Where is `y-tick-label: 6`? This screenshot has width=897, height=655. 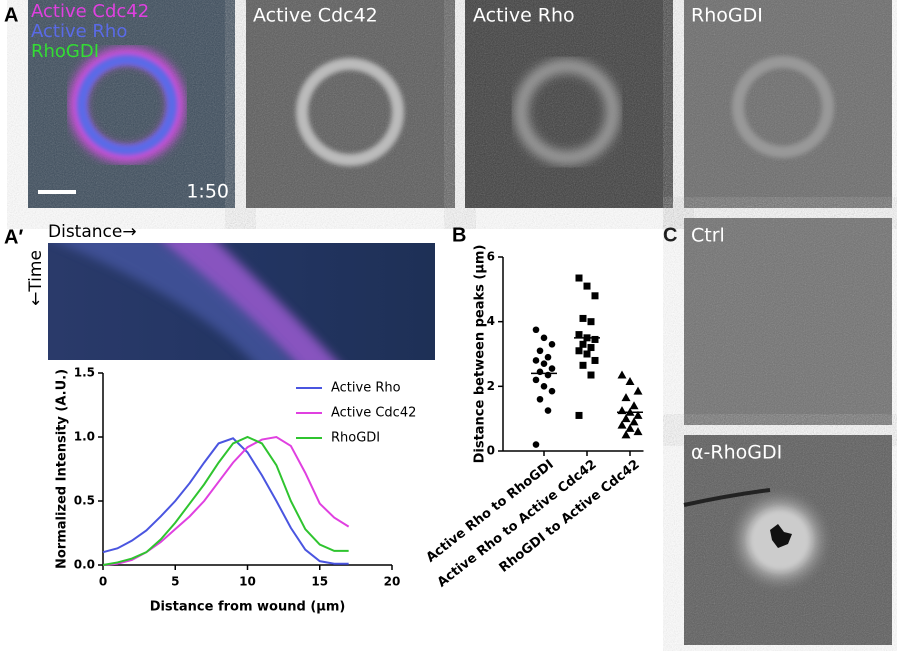 y-tick-label: 6 is located at coordinates (491, 257).